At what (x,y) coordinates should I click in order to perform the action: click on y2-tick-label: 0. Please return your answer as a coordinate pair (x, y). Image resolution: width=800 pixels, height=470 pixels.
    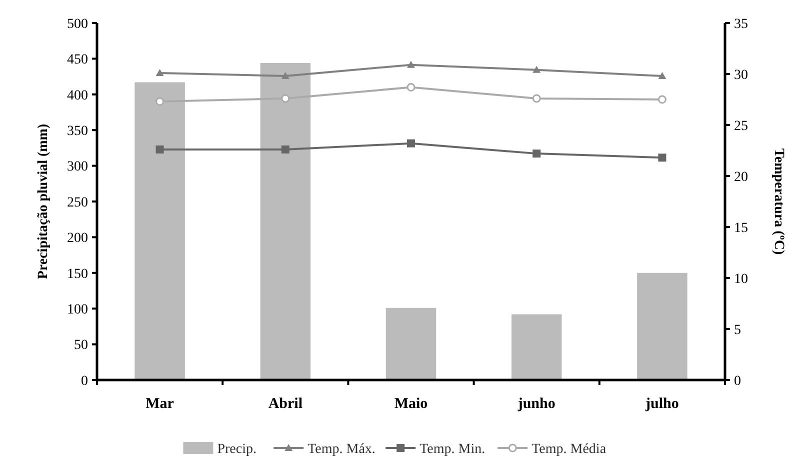
    Looking at the image, I should click on (737, 381).